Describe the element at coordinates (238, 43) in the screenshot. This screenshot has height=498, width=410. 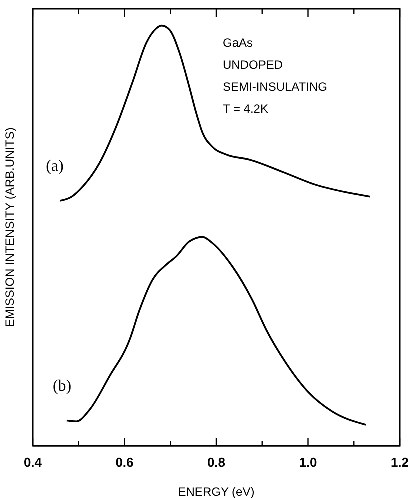
I see `annotation: GaAs` at that location.